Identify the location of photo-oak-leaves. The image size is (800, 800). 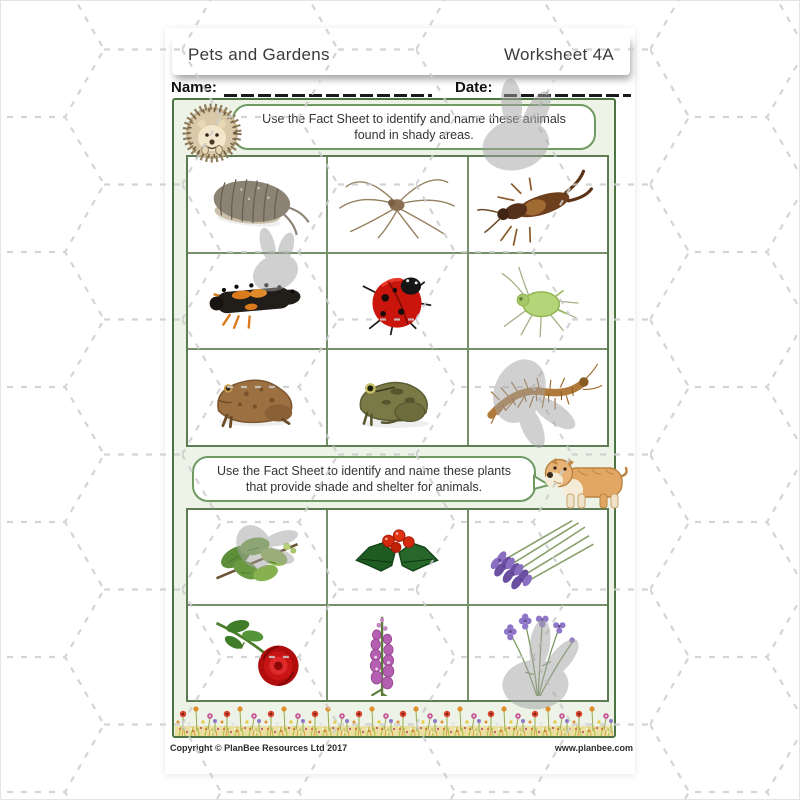
(257, 557).